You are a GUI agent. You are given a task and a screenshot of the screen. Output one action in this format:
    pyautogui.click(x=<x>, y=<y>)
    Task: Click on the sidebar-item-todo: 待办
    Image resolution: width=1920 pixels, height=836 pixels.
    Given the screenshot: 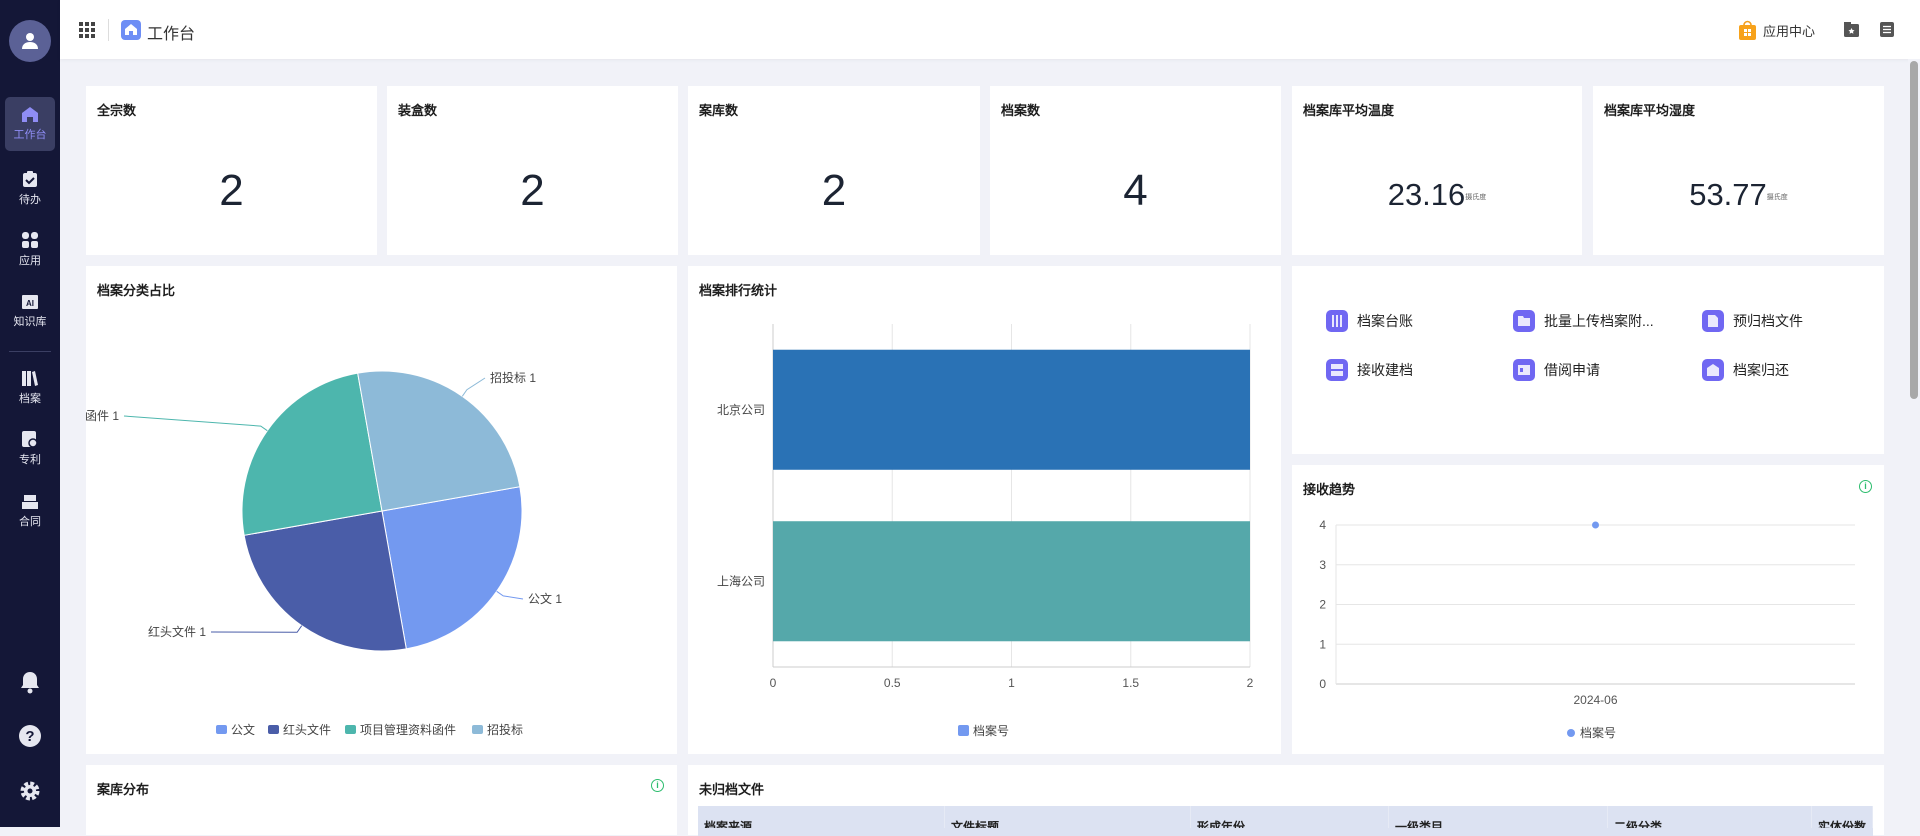 What is the action you would take?
    pyautogui.click(x=30, y=188)
    